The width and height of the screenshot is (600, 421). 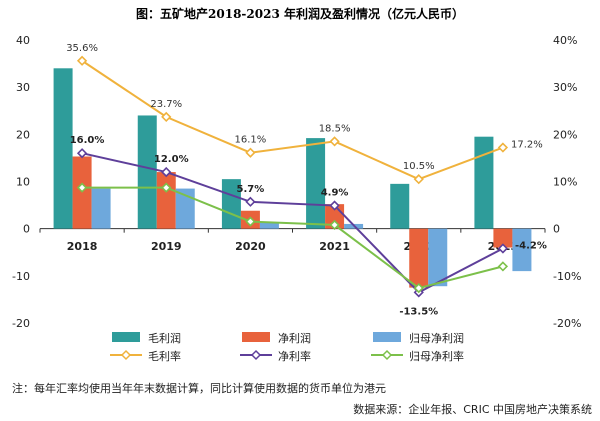 I want to click on right-tick-label: -10%, so click(x=567, y=276).